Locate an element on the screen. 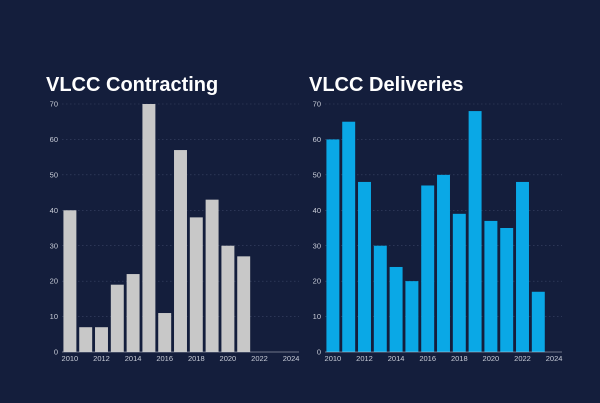 The height and width of the screenshot is (403, 600). chart-title: VLCC Deliveries is located at coordinates (386, 85).